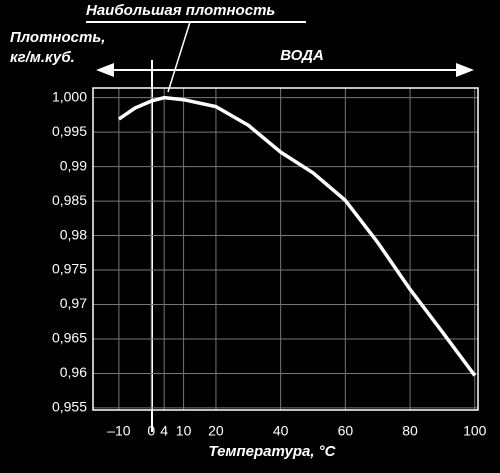 The image size is (500, 473). I want to click on y-tick-label: 0,995, so click(69, 131).